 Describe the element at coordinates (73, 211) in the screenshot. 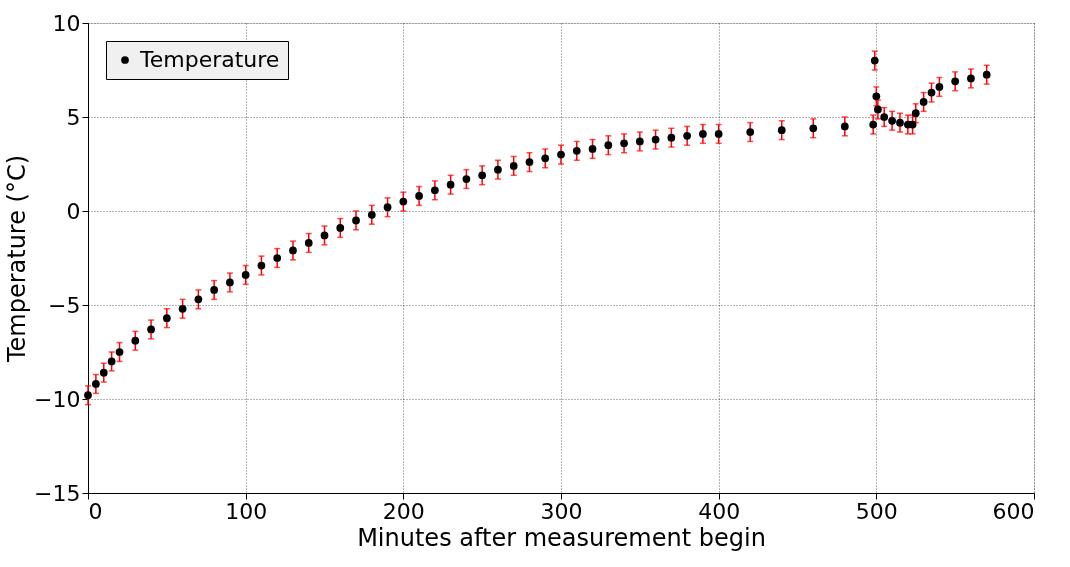

I see `y-tick-label: 0` at that location.